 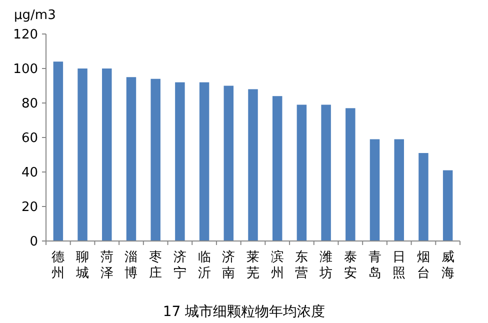 What do you see at coordinates (25, 69) in the screenshot?
I see `y-tick-label: 100` at bounding box center [25, 69].